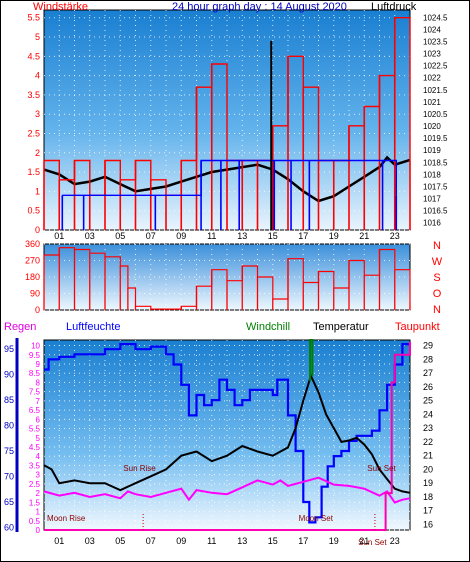 This screenshot has height=562, width=470. What do you see at coordinates (259, 7) in the screenshot?
I see `chart-title: 24 hour graph day : 14 August 2020` at bounding box center [259, 7].